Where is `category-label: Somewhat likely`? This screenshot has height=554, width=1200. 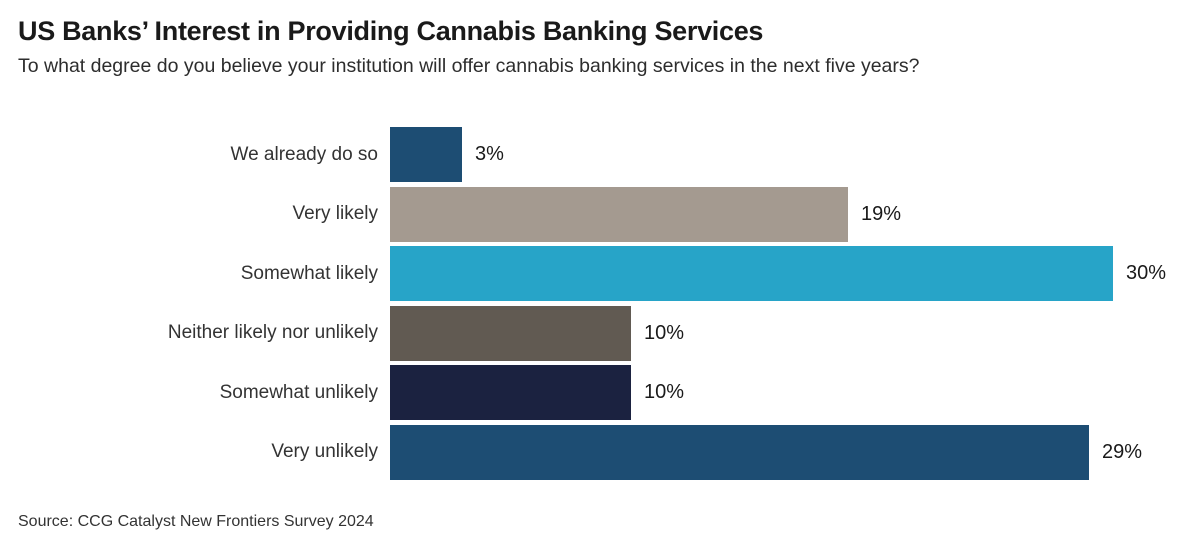 category-label: Somewhat likely is located at coordinates (309, 273).